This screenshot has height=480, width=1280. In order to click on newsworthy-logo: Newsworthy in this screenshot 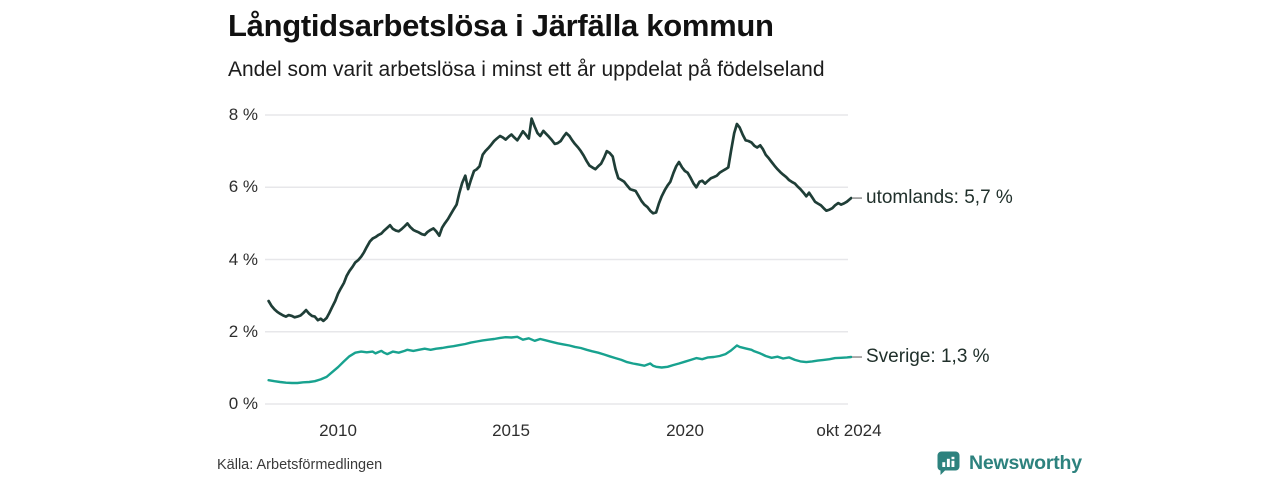, I will do `click(1009, 463)`.